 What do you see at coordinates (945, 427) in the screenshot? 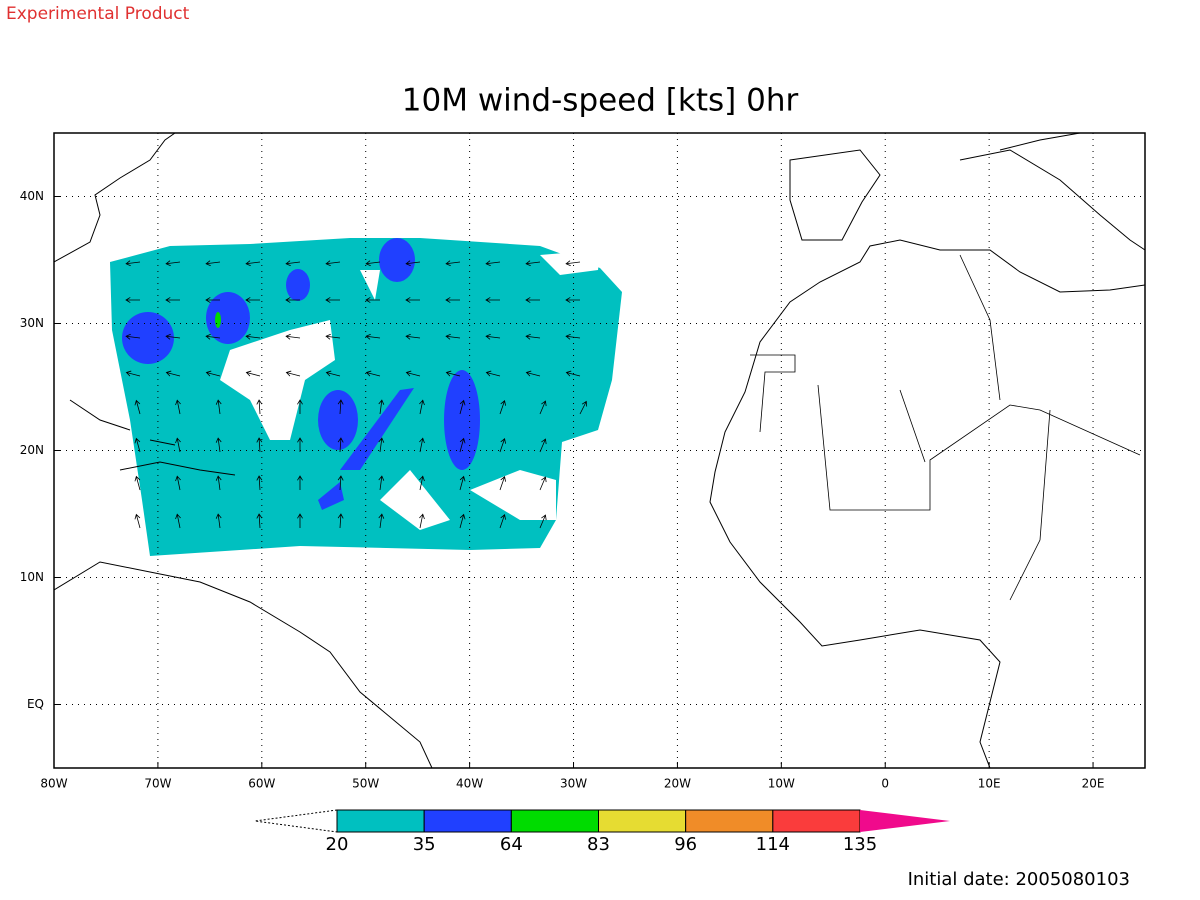
I see `border` at bounding box center [945, 427].